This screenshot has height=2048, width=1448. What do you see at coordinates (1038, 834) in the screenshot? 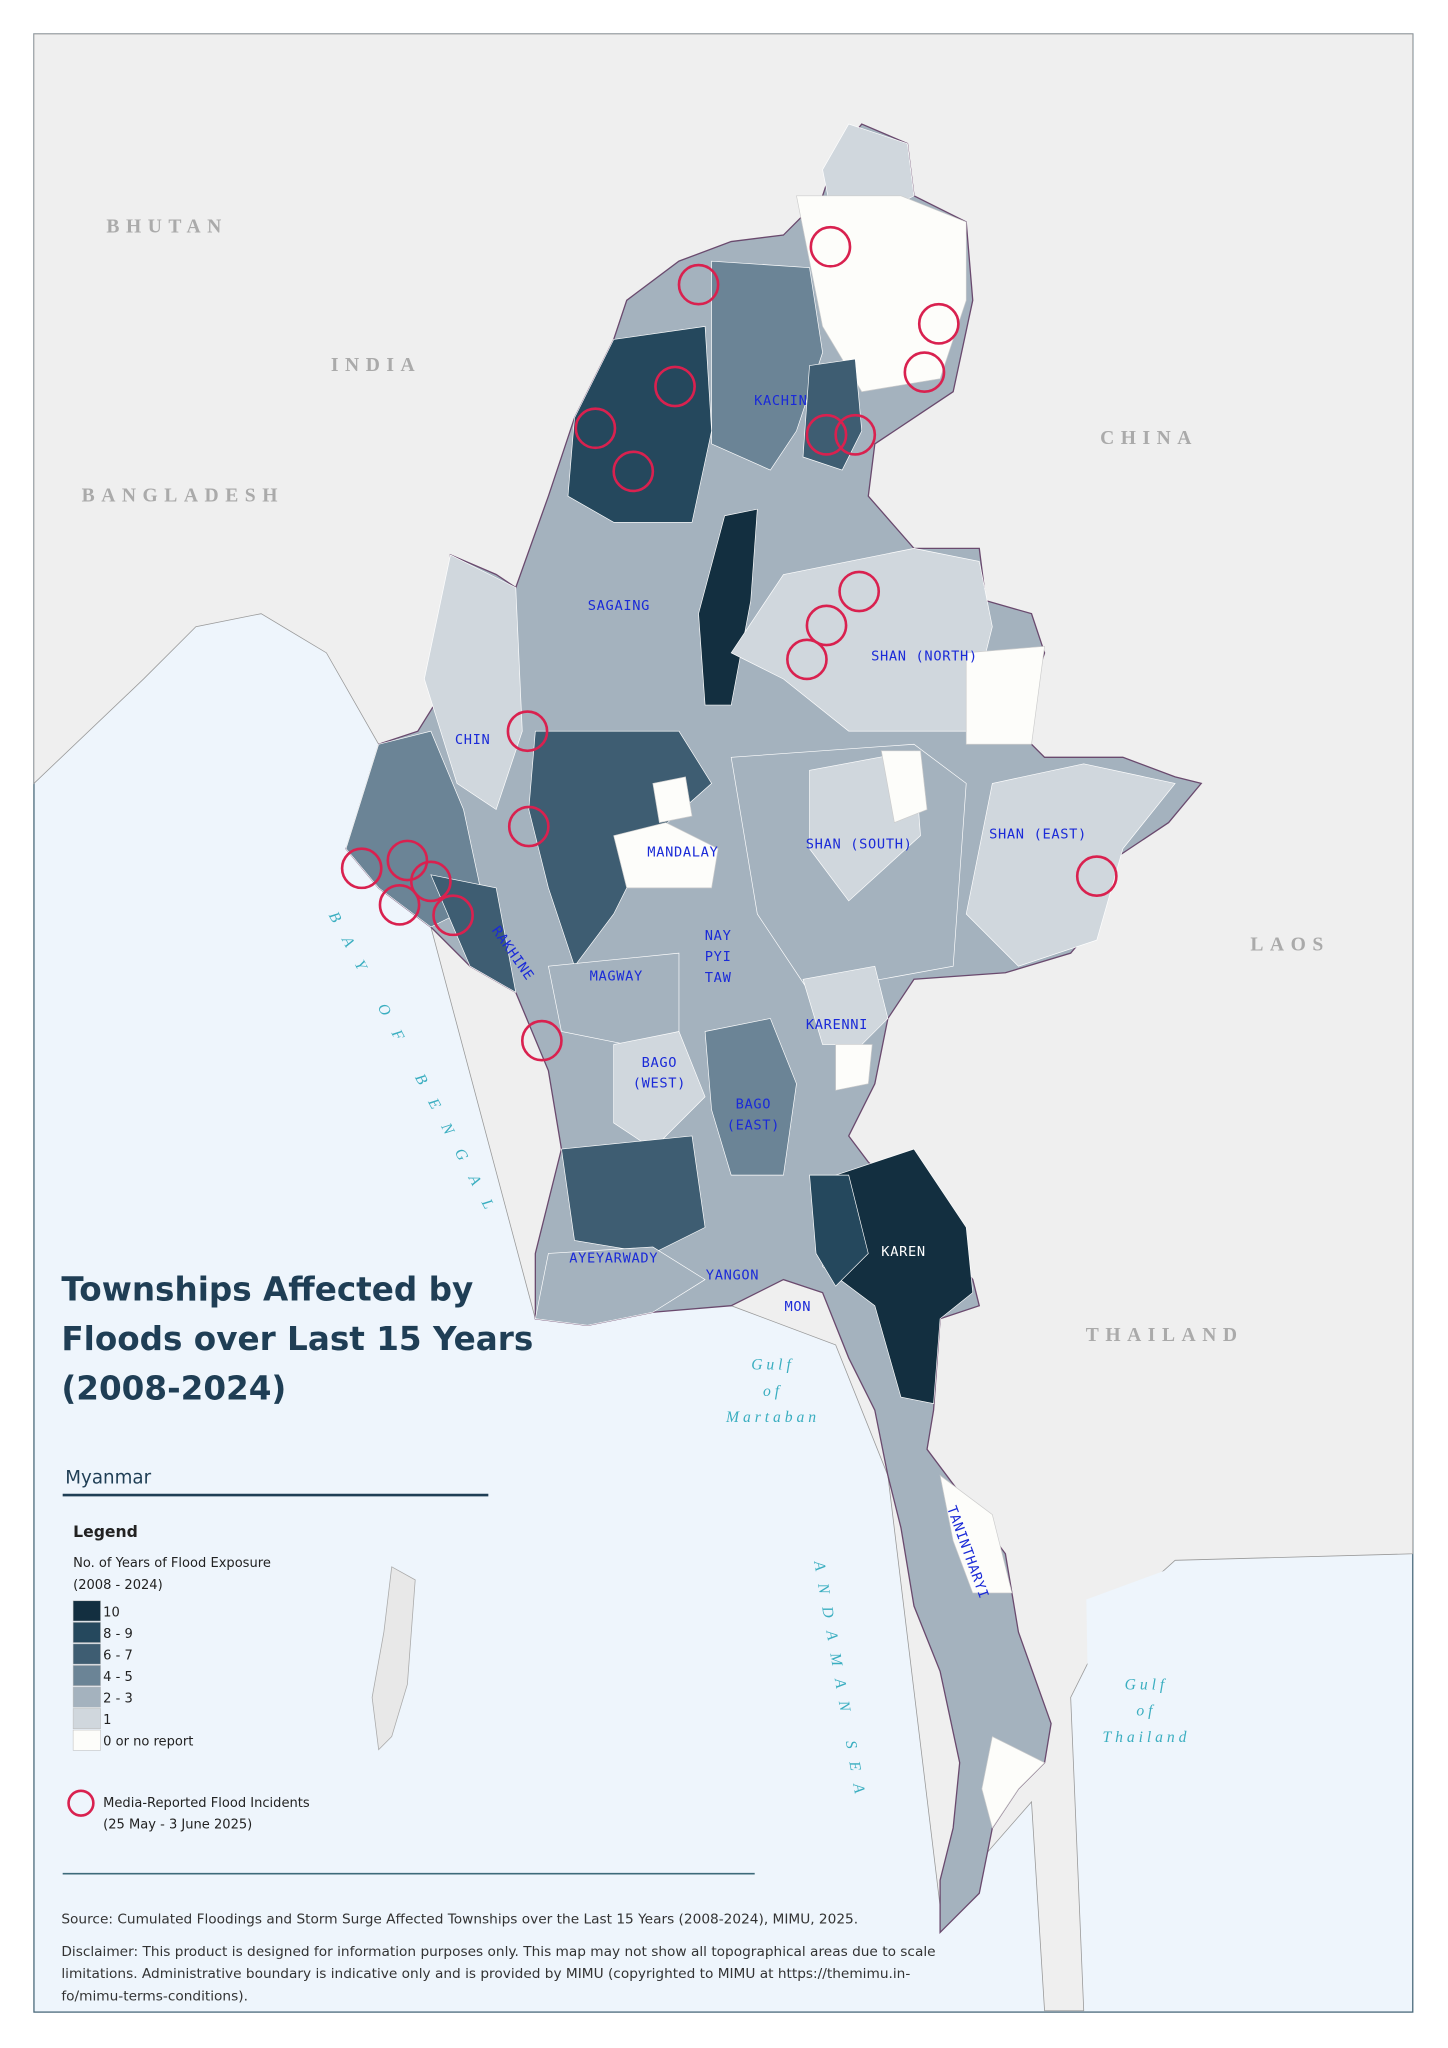
I see `region-label: SHAN (EAST)` at bounding box center [1038, 834].